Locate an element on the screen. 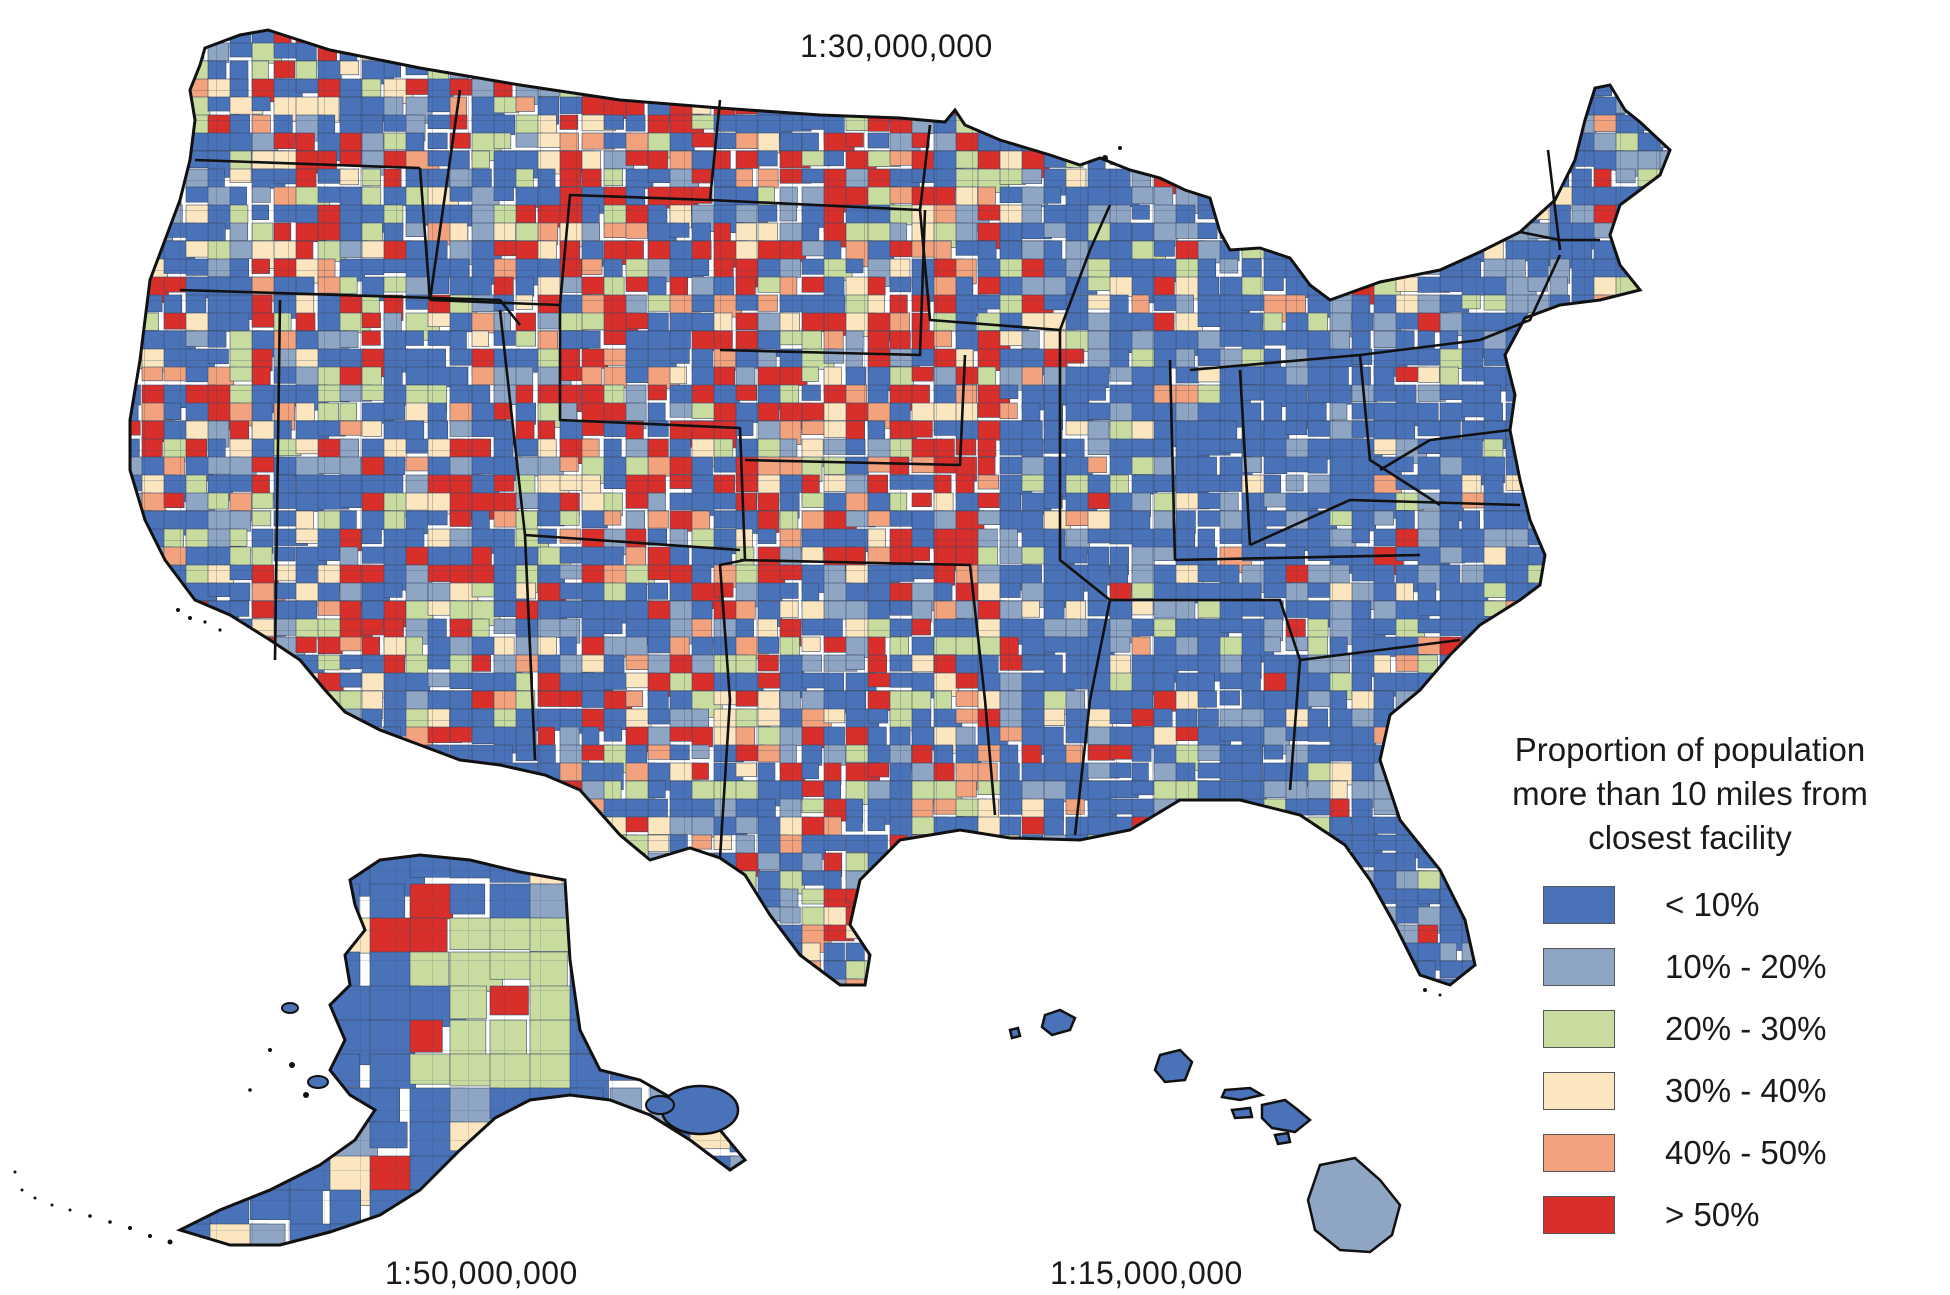 The width and height of the screenshot is (1950, 1295). legend-label: 40% - 50% is located at coordinates (1746, 1152).